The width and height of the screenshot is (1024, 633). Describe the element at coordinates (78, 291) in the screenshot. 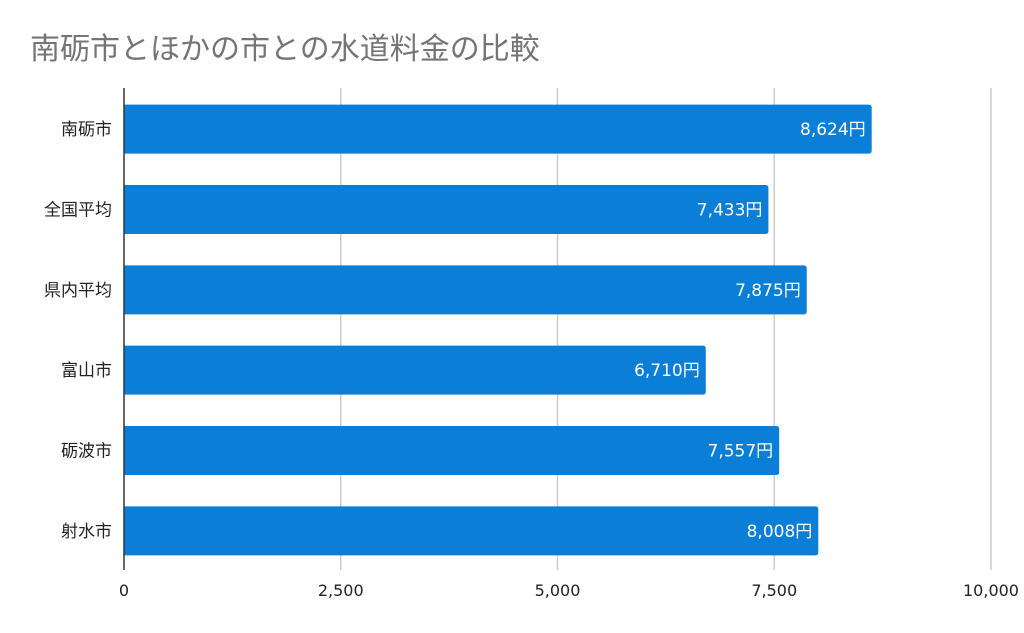

I see `category-label: 県内平均` at that location.